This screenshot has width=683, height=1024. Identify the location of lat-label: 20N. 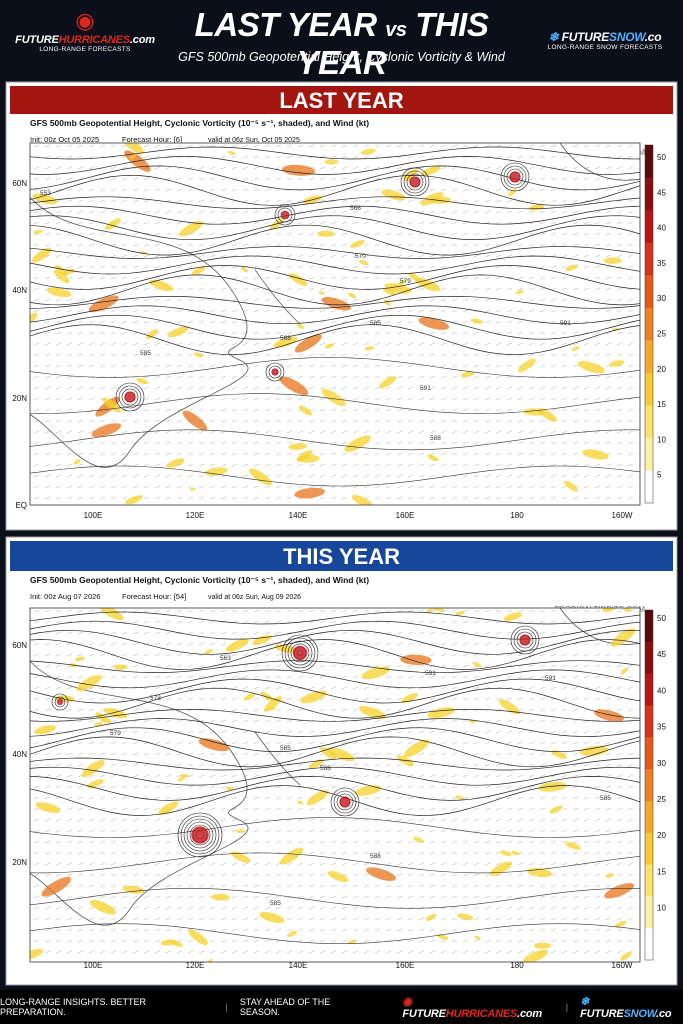
(19, 398).